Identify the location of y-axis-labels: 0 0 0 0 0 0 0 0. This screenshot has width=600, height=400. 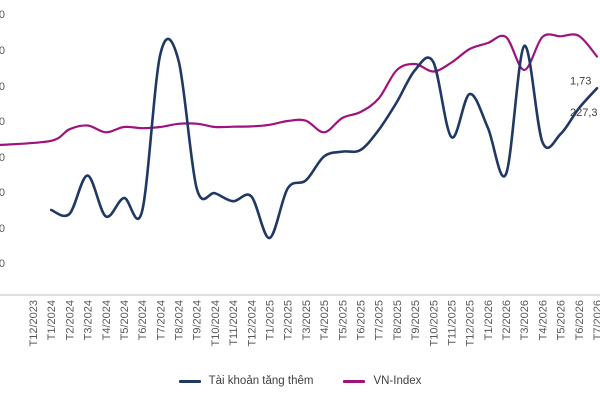
(2, 139).